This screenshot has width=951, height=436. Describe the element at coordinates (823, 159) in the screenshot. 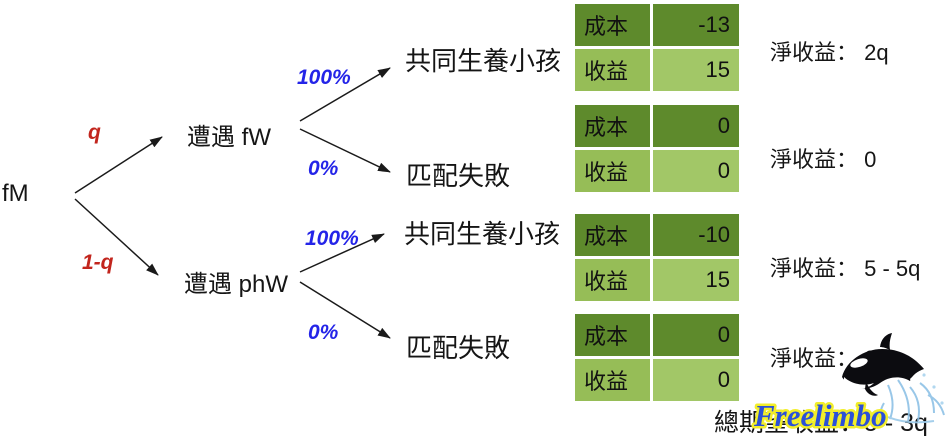

I see `net-benefit-2: 淨收益： 0` at that location.